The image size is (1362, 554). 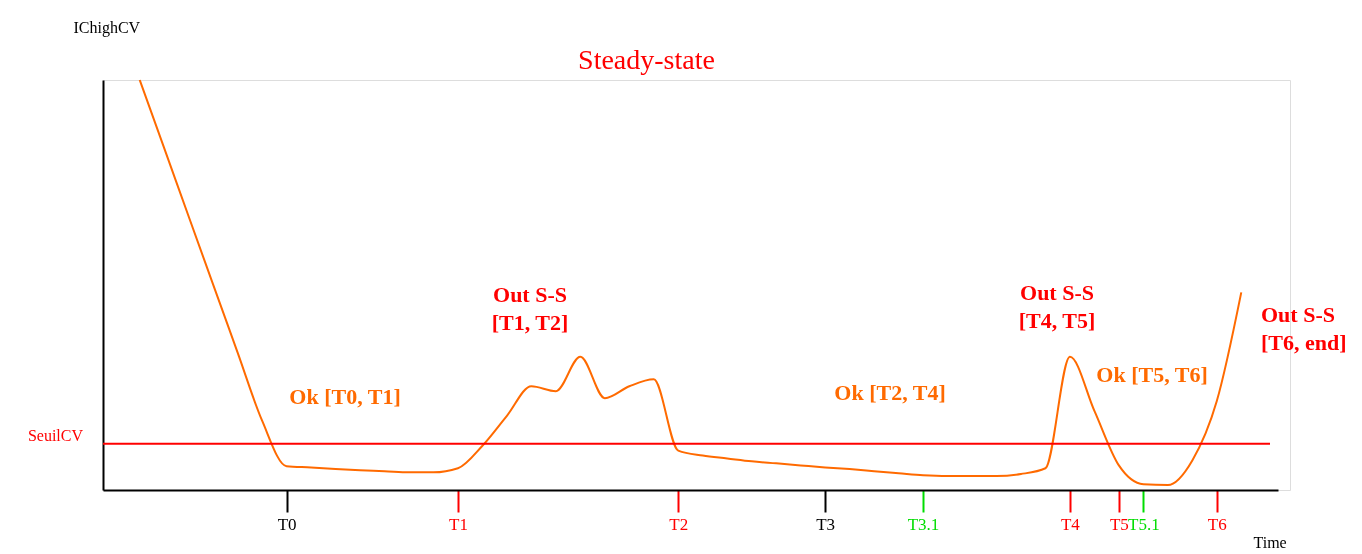 What do you see at coordinates (679, 524) in the screenshot?
I see `x-tick-label: T2` at bounding box center [679, 524].